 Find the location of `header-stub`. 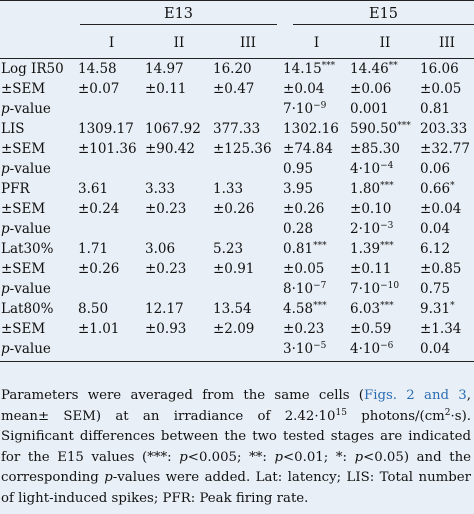

header-stub is located at coordinates (39, 14).